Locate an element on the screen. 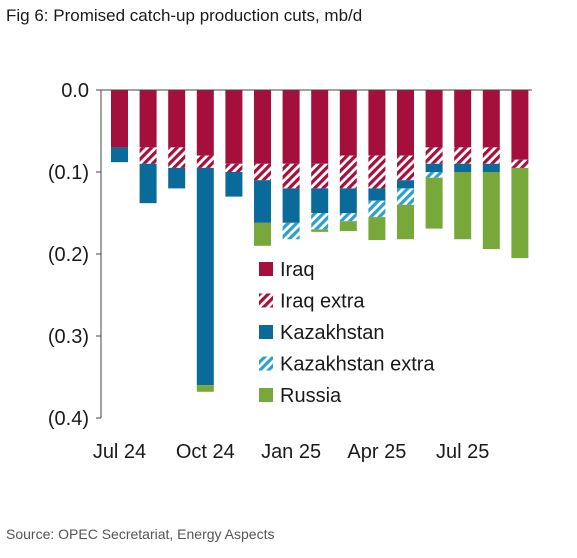  source-note: Source: OPEC Secretariat, Energy Aspects is located at coordinates (140, 534).